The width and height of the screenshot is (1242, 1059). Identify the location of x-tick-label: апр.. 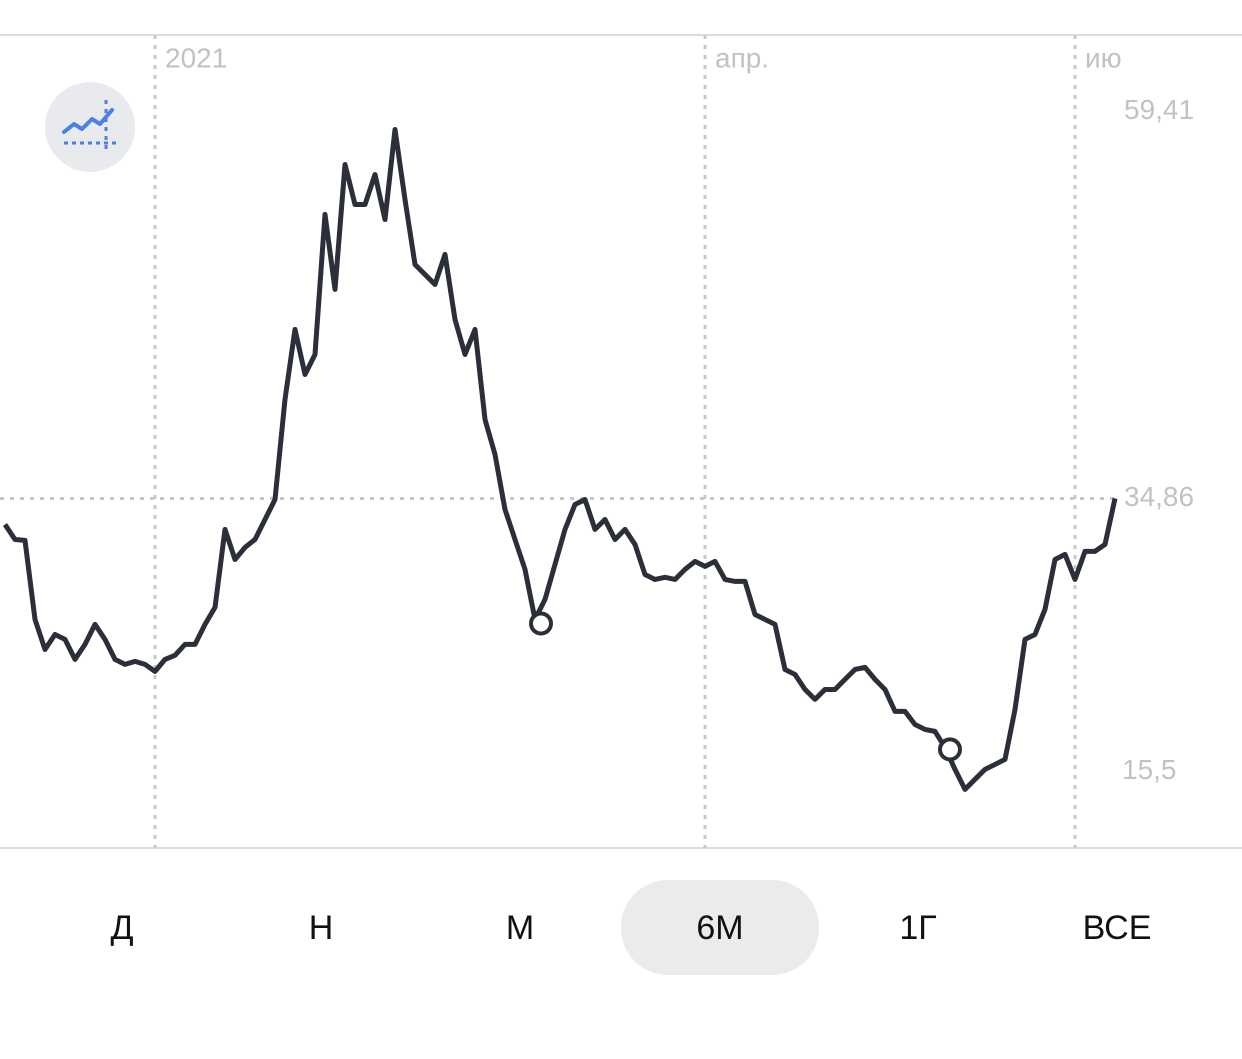
(742, 57).